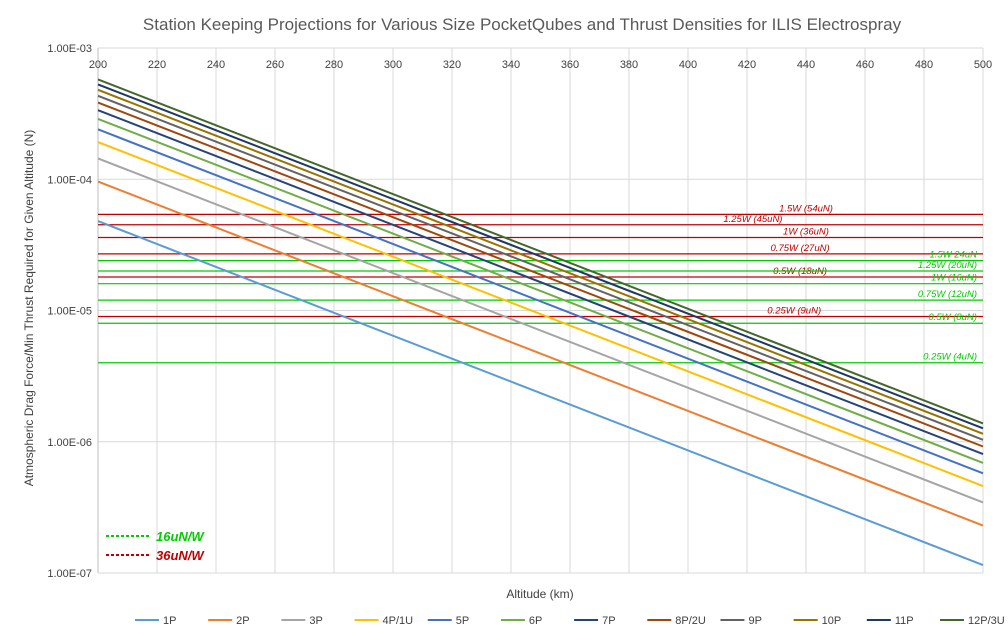 This screenshot has width=1008, height=639. Describe the element at coordinates (690, 621) in the screenshot. I see `legend-entry: 8P/2U` at that location.